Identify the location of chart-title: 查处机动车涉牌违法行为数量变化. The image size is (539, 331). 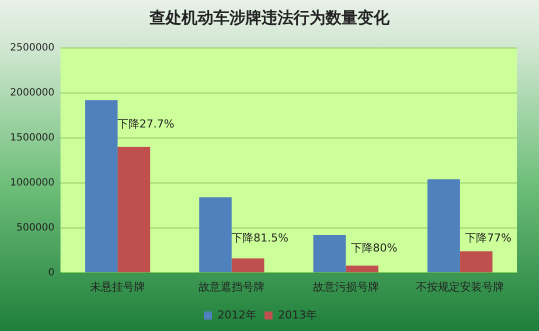
(269, 18).